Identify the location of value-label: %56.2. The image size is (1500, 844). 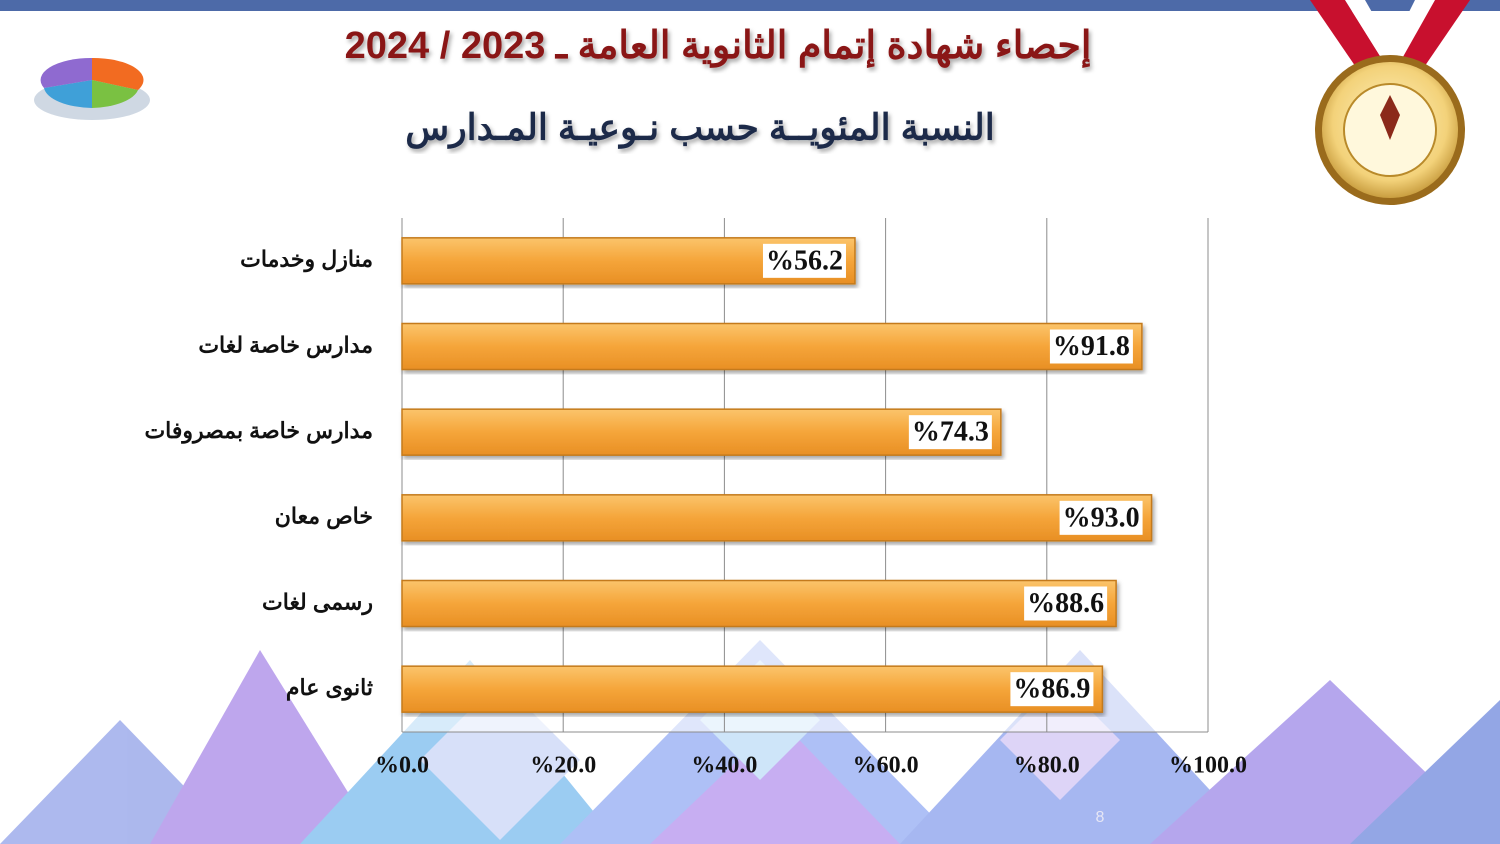
(804, 260).